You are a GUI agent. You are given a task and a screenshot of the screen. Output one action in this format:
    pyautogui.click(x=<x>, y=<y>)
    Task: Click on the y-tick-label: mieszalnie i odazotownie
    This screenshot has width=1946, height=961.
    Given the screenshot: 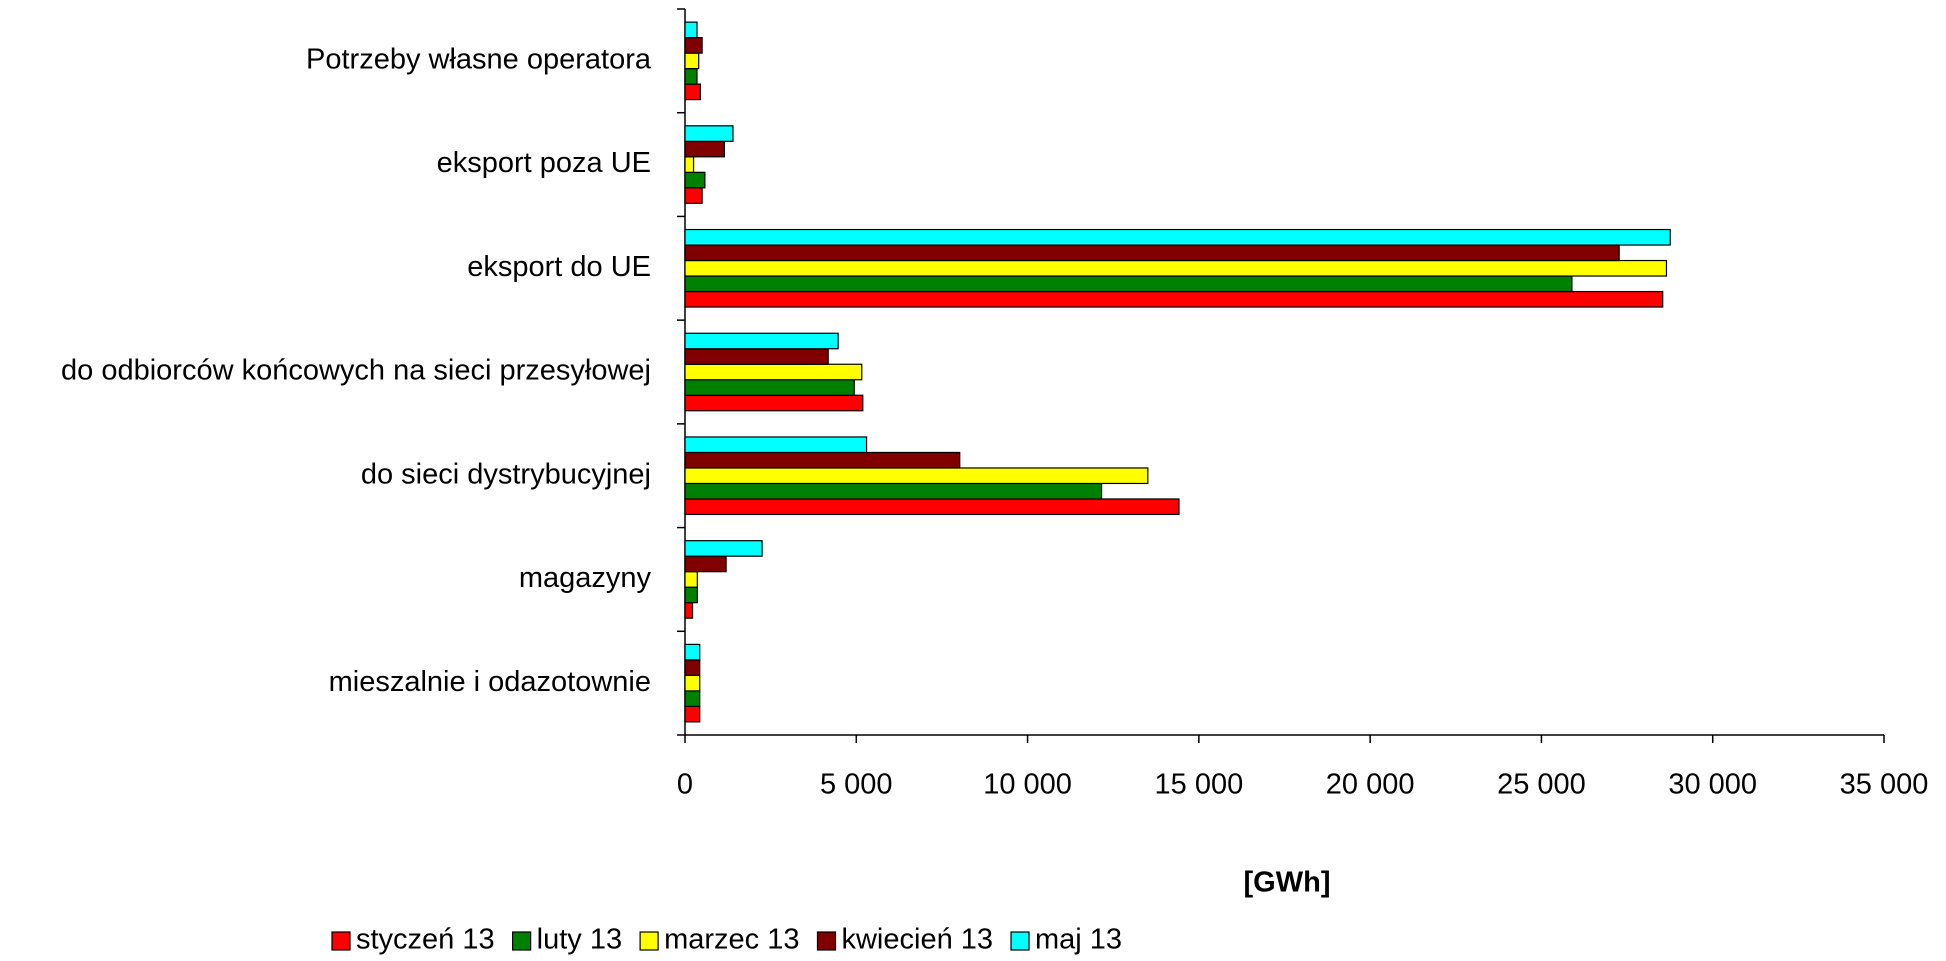 What is the action you would take?
    pyautogui.click(x=490, y=682)
    